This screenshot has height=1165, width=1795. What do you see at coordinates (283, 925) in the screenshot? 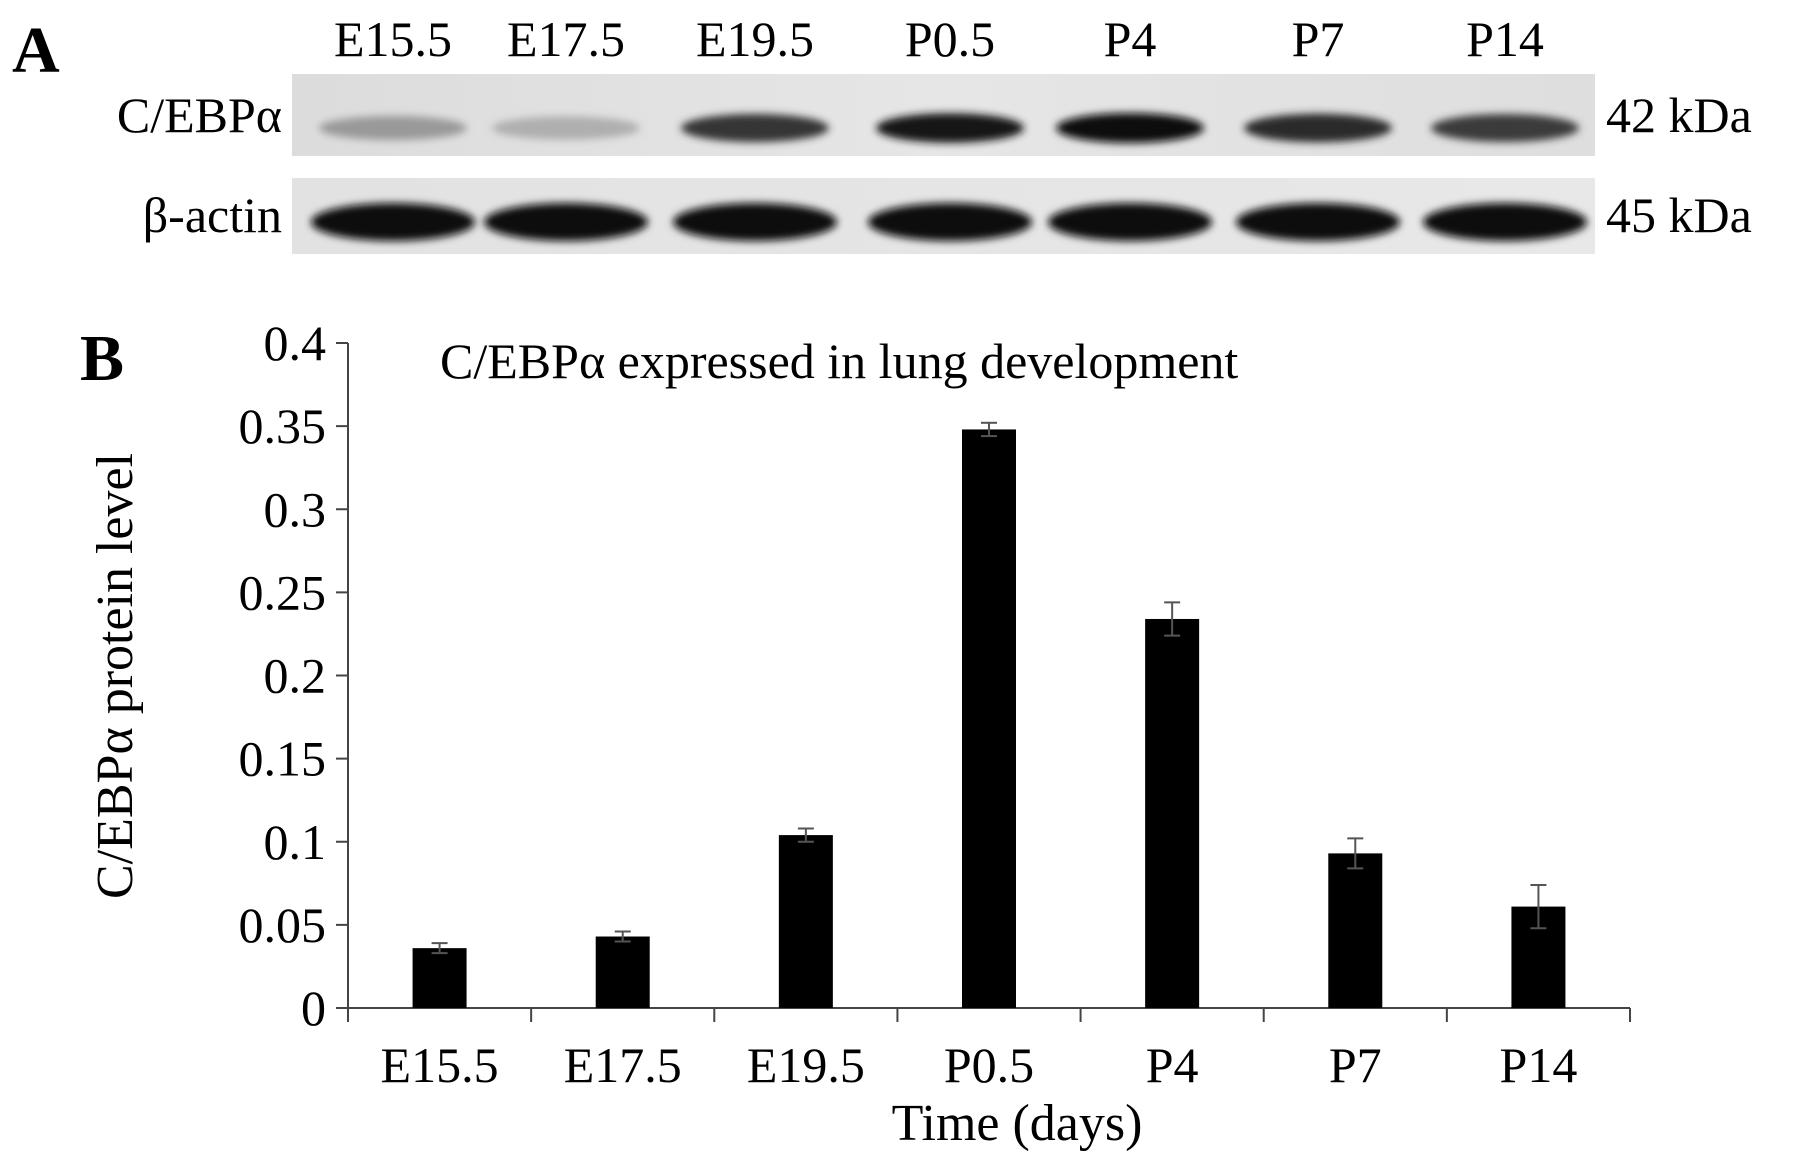
I see `y-tick-label: 0.05` at bounding box center [283, 925].